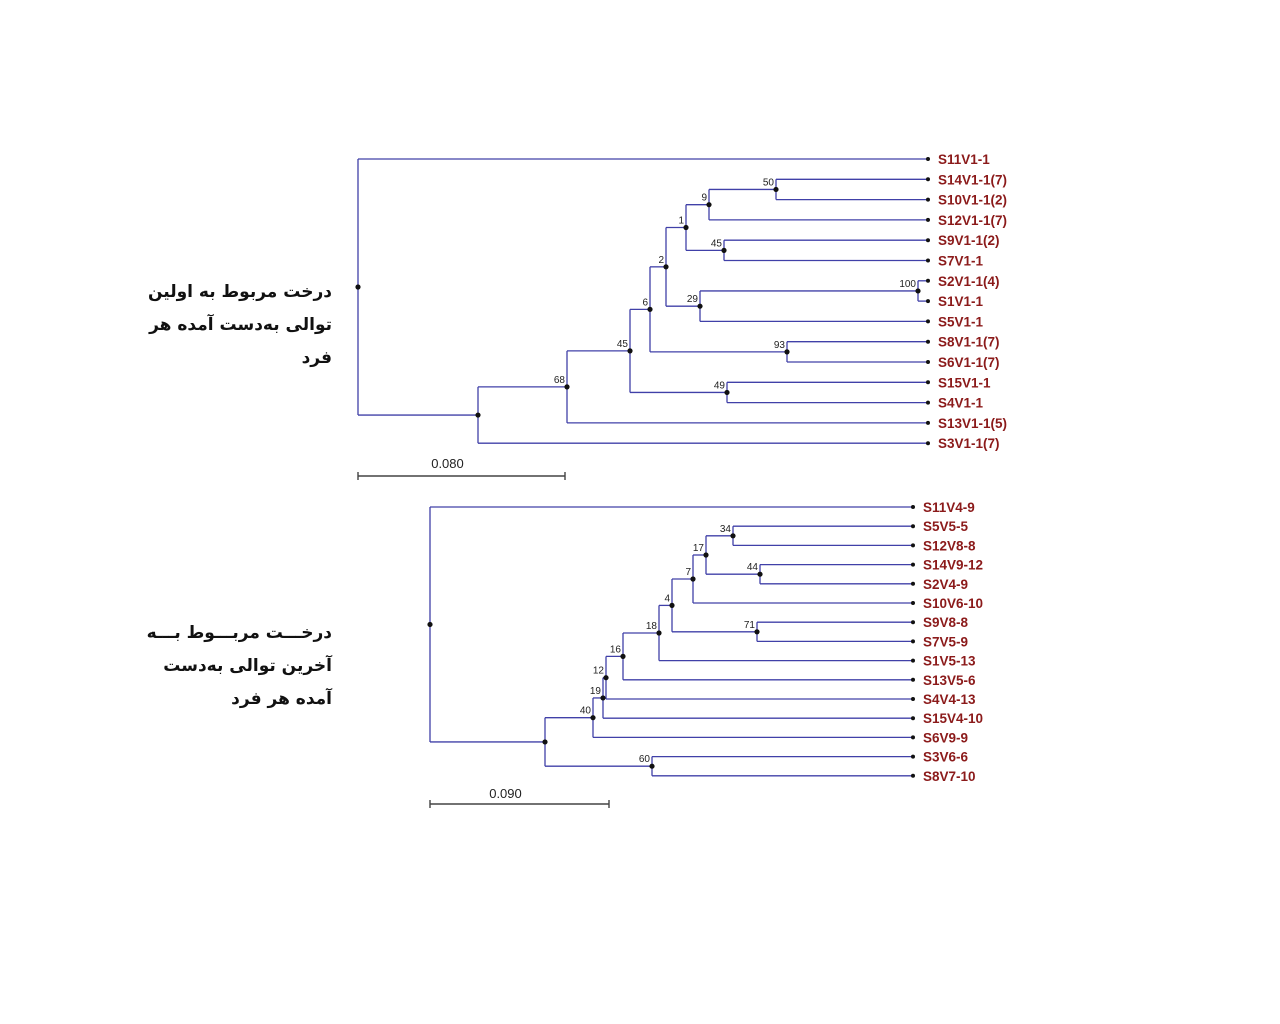 The height and width of the screenshot is (1024, 1280). I want to click on leaf-label: S8V1-1(7), so click(969, 342).